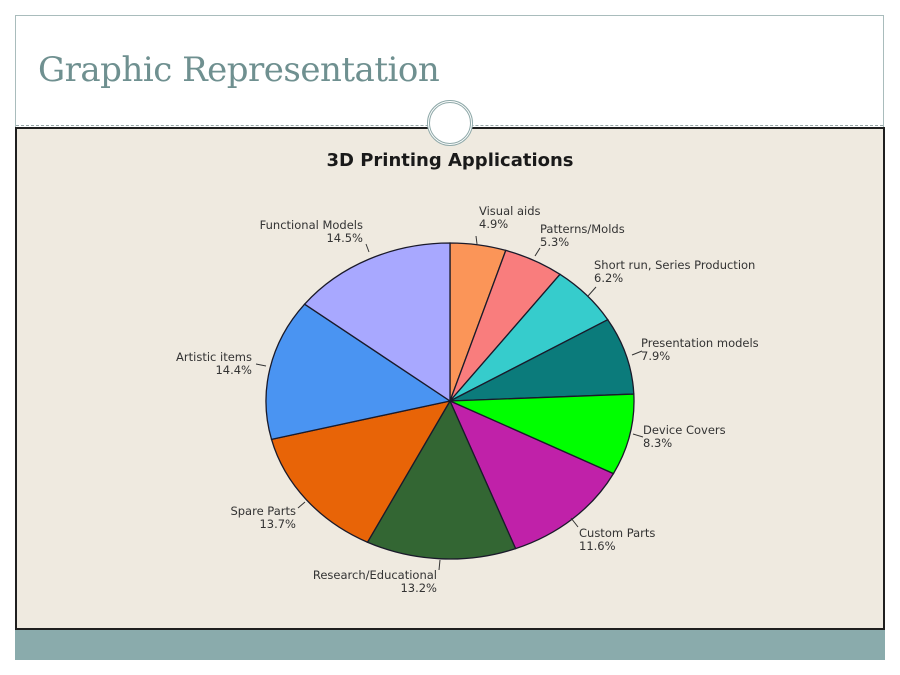 The width and height of the screenshot is (900, 675). I want to click on slice-label: Presentation models 7.9%, so click(700, 349).